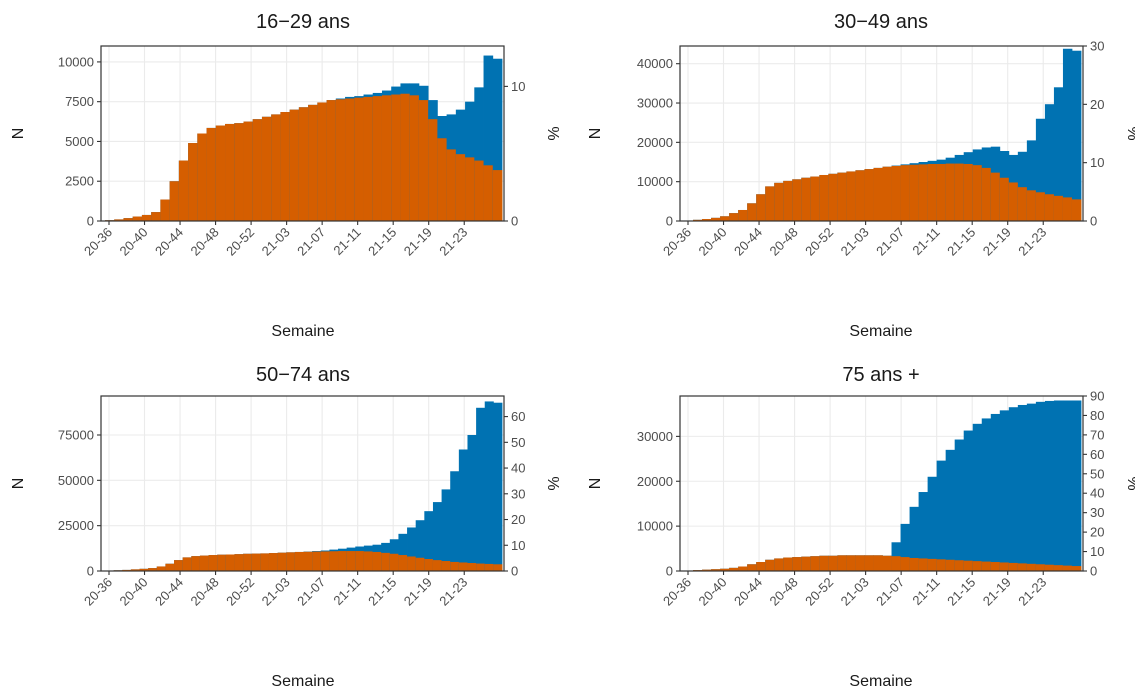 The height and width of the screenshot is (690, 1135). I want to click on y-tick-label-right: 80, so click(1097, 415).